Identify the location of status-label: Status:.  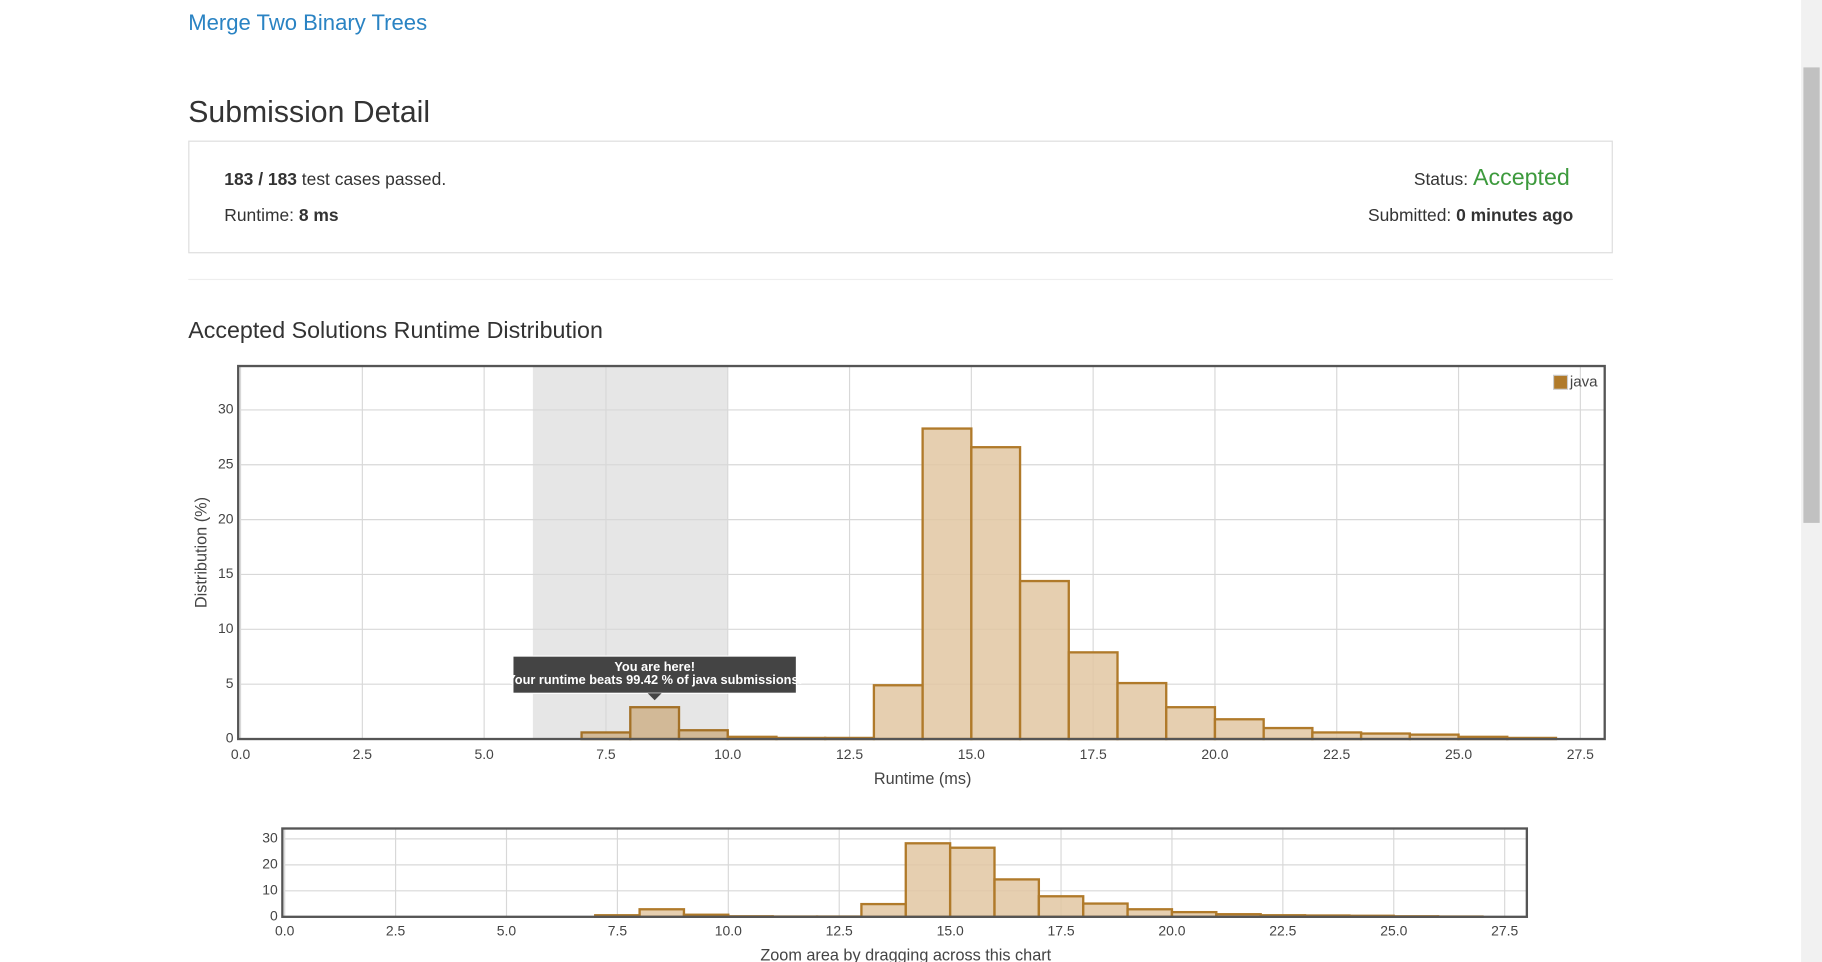
(1441, 179).